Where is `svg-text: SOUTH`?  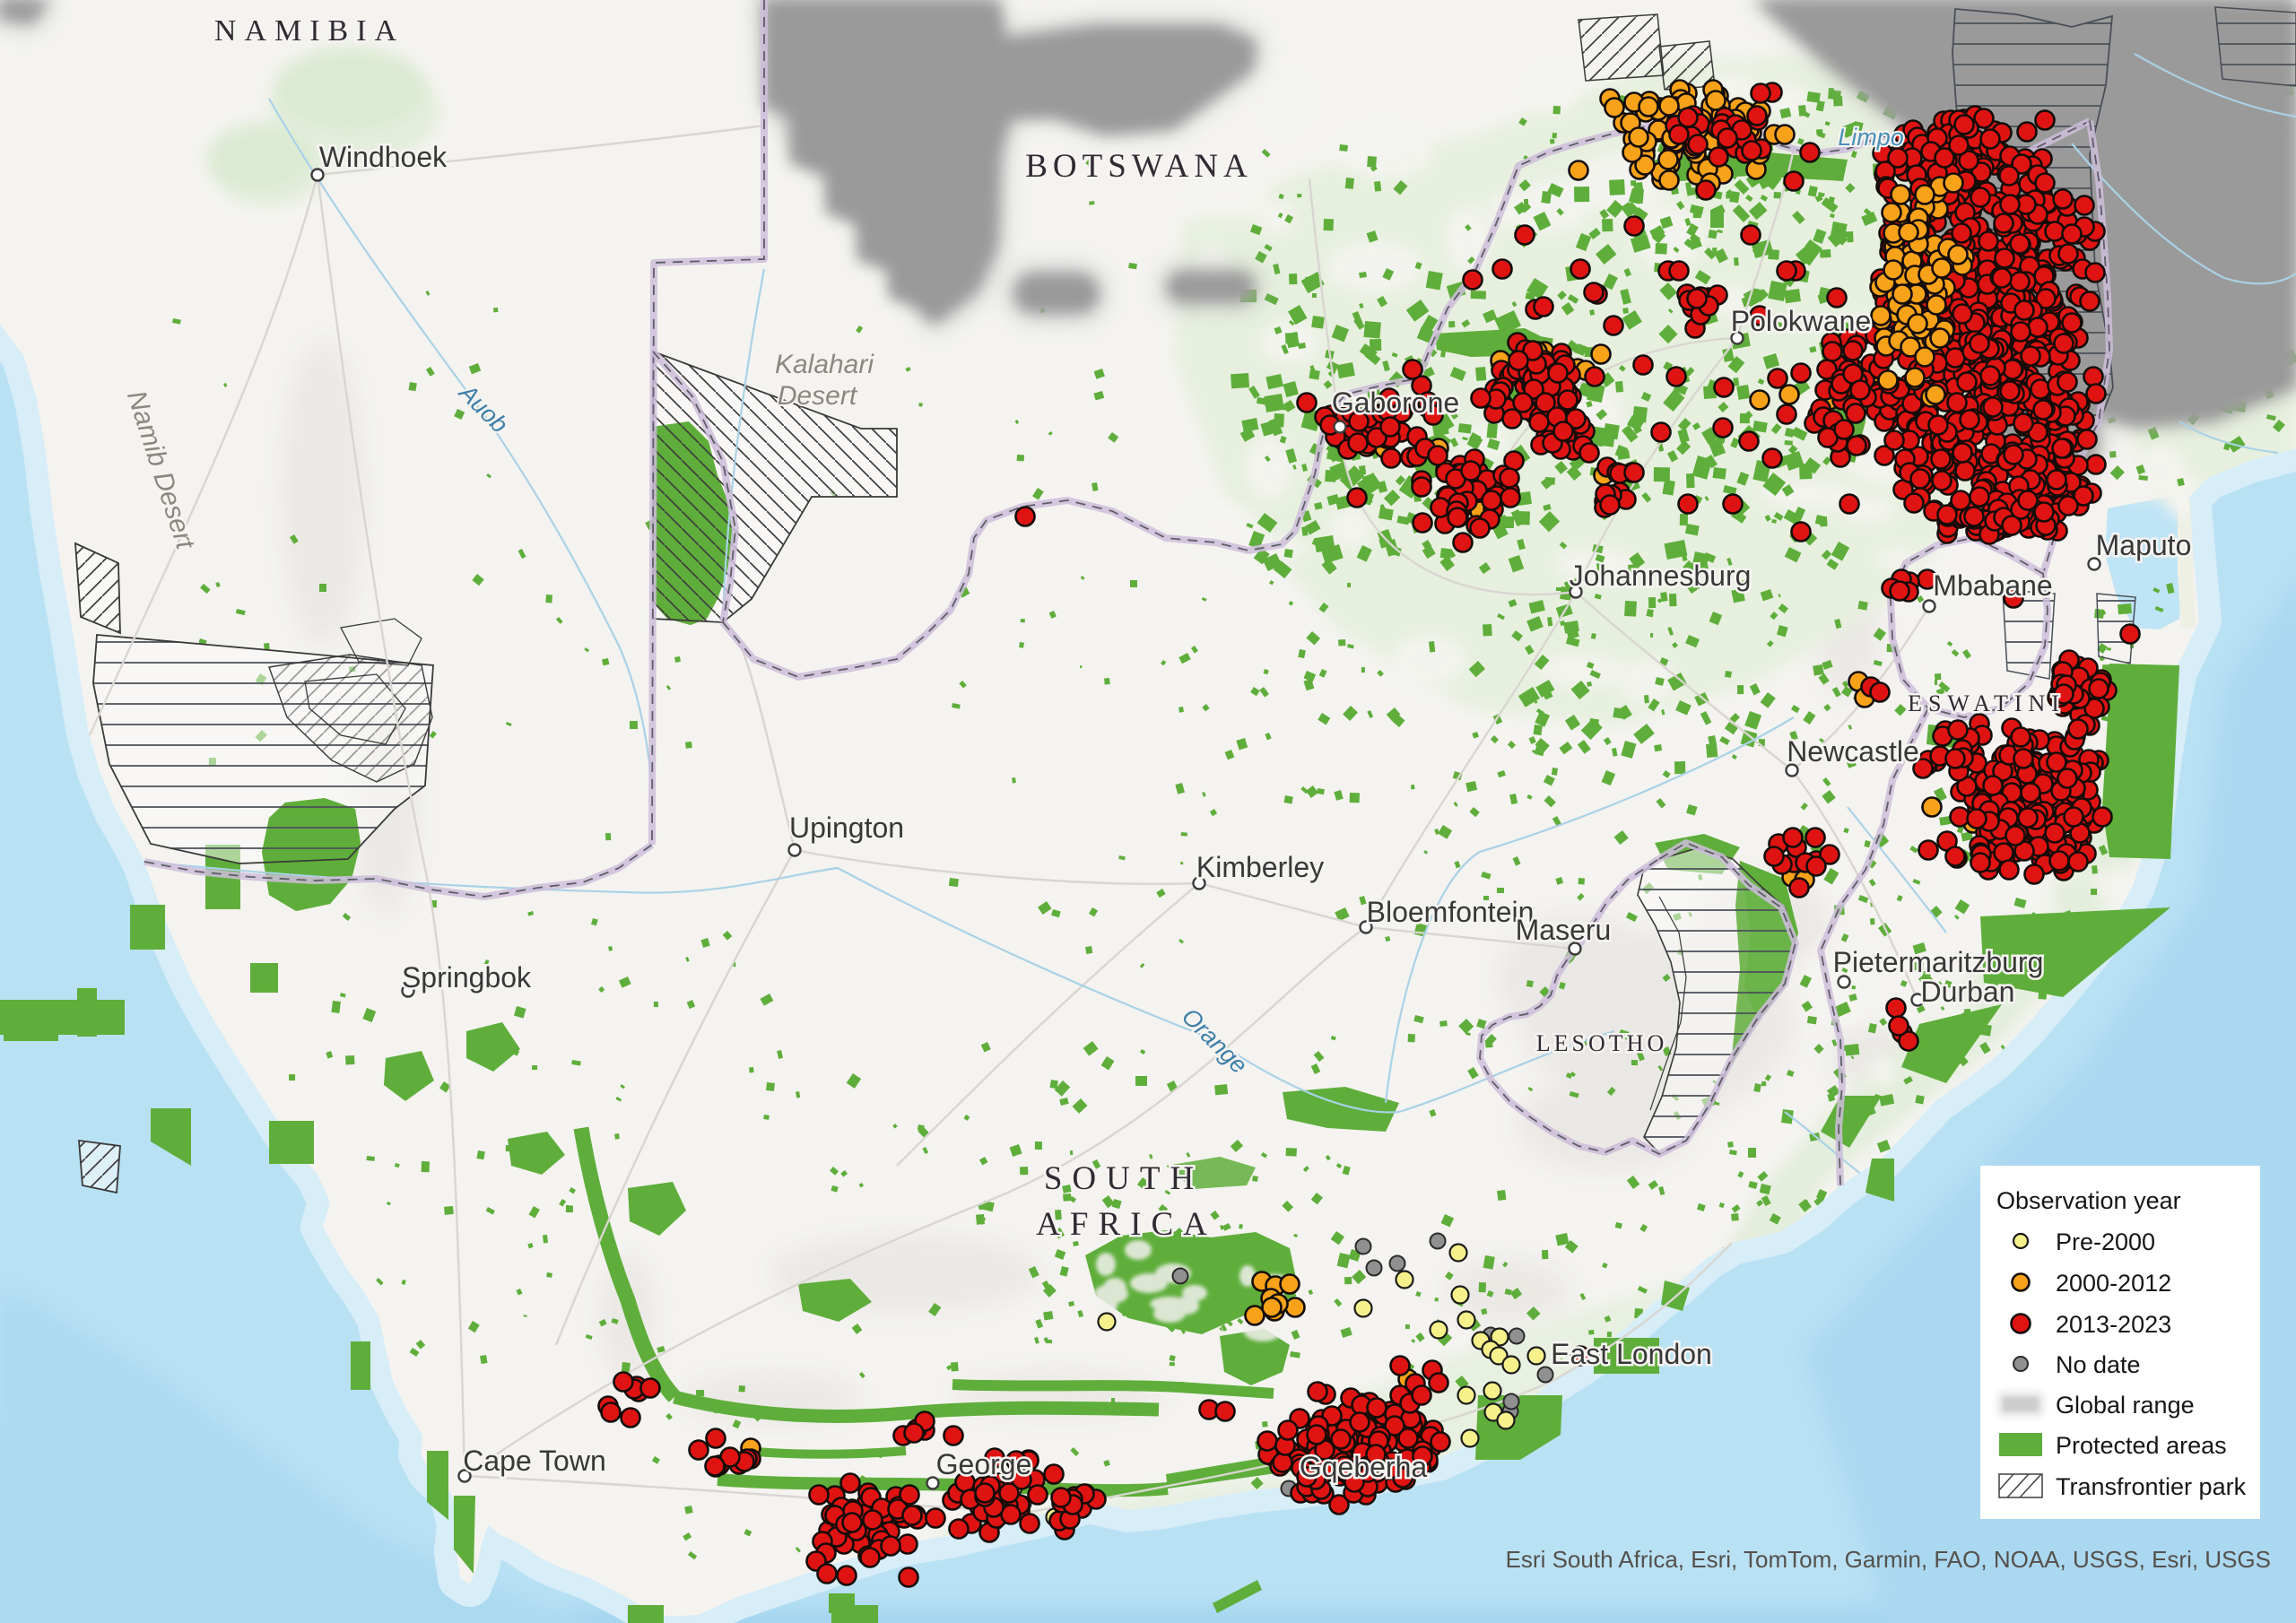 svg-text: SOUTH is located at coordinates (1124, 1178).